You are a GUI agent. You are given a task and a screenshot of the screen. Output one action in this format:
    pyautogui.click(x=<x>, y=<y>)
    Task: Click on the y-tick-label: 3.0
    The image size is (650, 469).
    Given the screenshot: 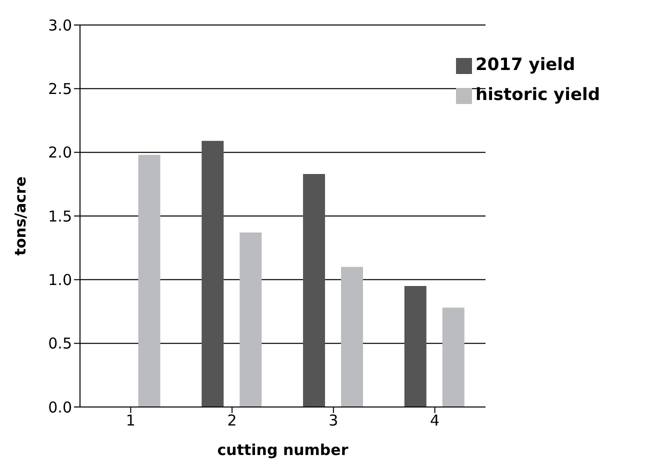 What is the action you would take?
    pyautogui.click(x=60, y=25)
    